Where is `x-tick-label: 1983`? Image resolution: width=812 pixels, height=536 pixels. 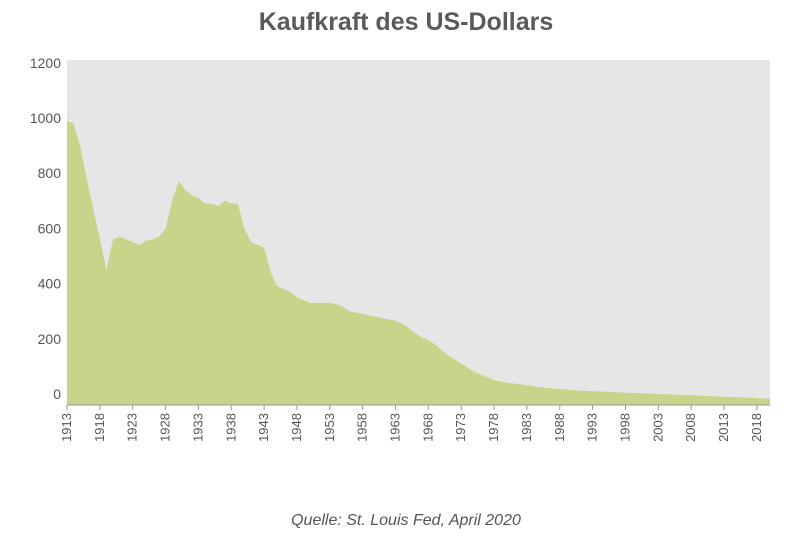
x-tick-label: 1983 is located at coordinates (526, 427).